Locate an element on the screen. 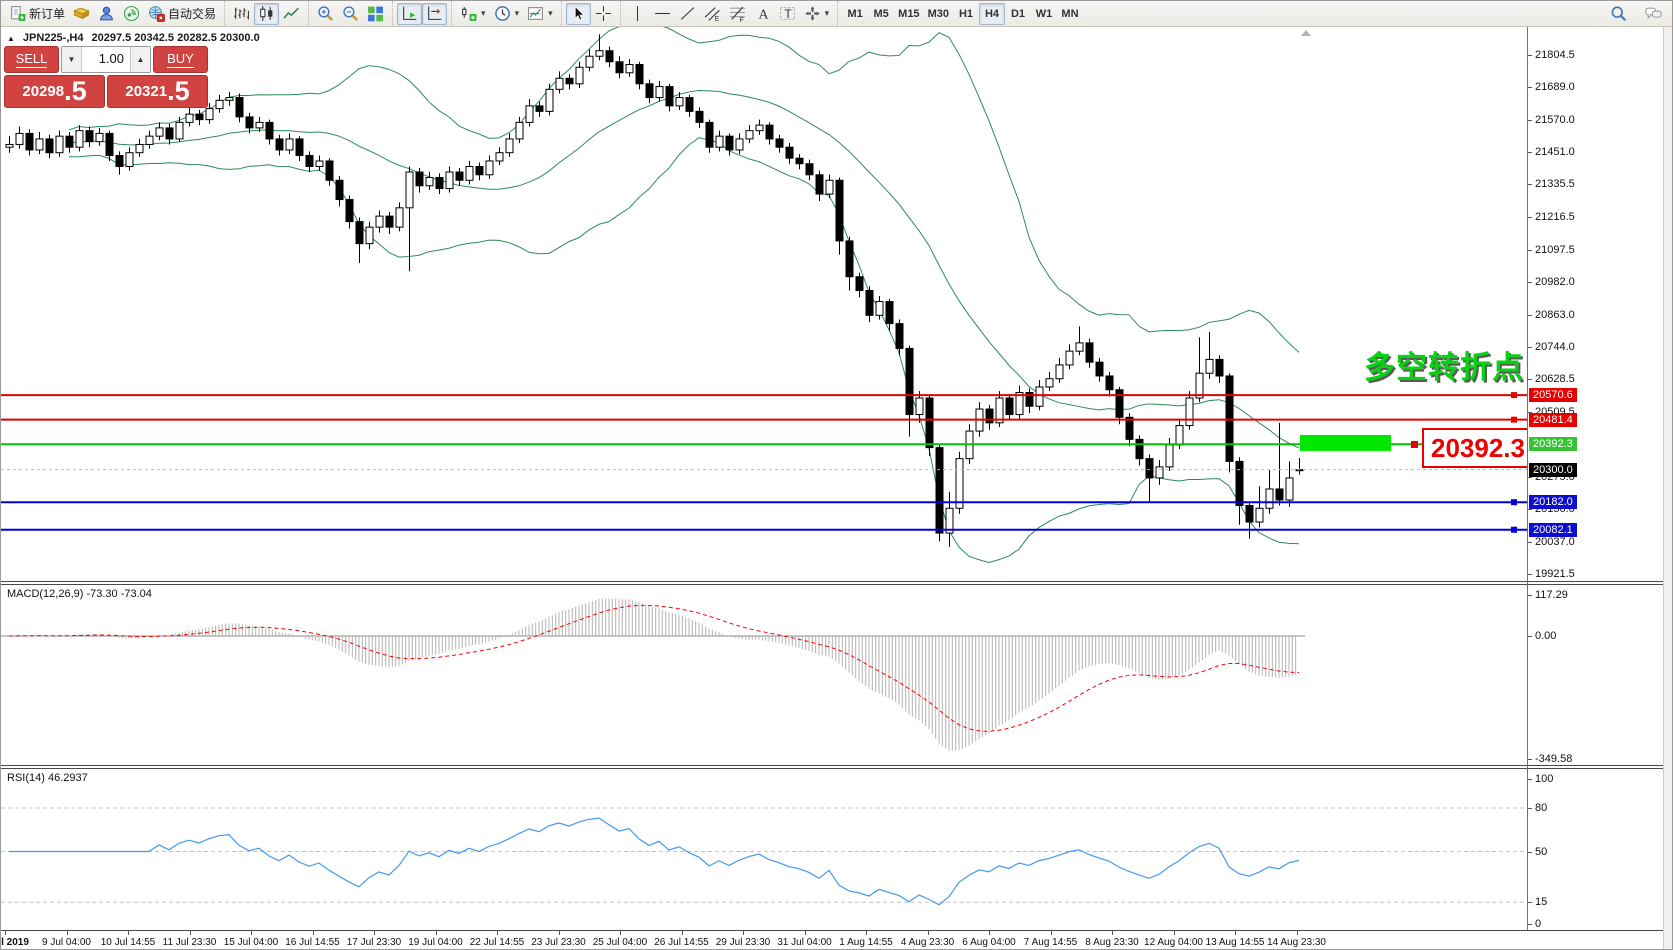 Image resolution: width=1673 pixels, height=950 pixels. equidistant-channel-button: E is located at coordinates (712, 14).